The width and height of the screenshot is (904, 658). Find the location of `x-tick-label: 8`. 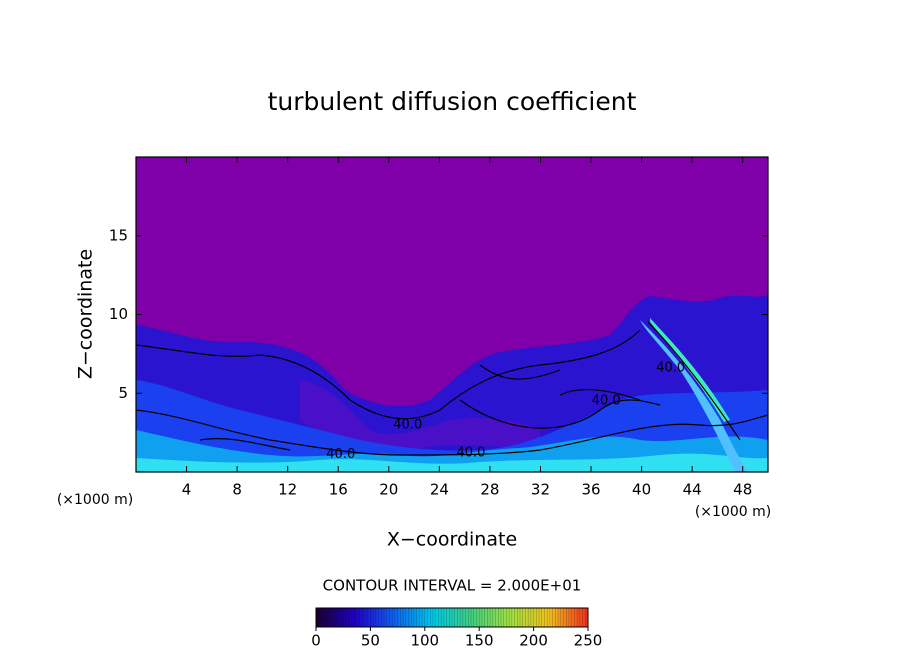

x-tick-label: 8 is located at coordinates (237, 490).